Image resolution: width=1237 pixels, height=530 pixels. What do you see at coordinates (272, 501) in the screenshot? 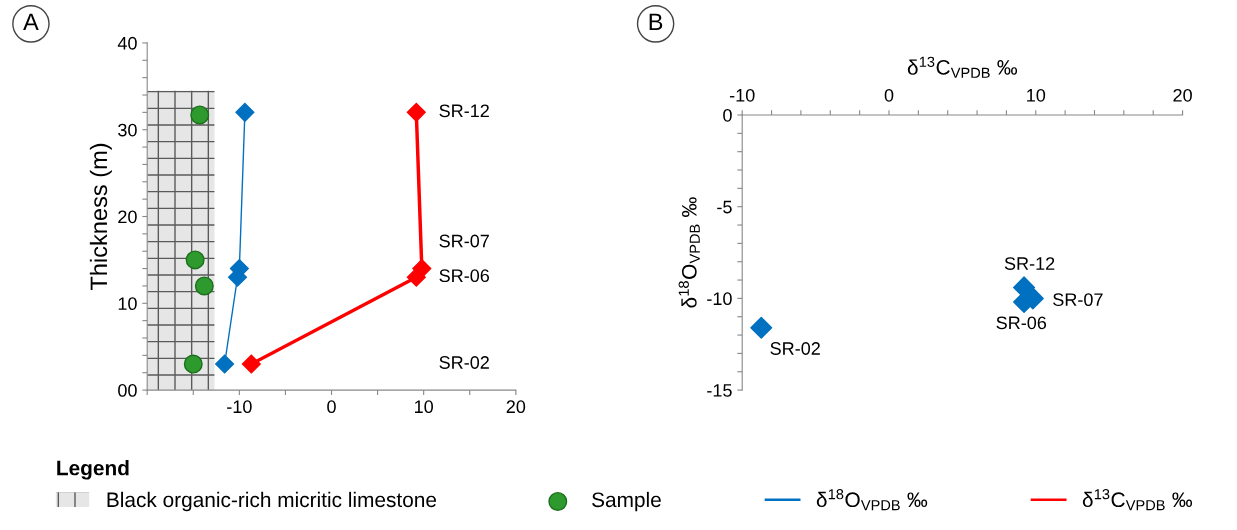
I see `legend-label: Black organic-rich micritic limestone` at bounding box center [272, 501].